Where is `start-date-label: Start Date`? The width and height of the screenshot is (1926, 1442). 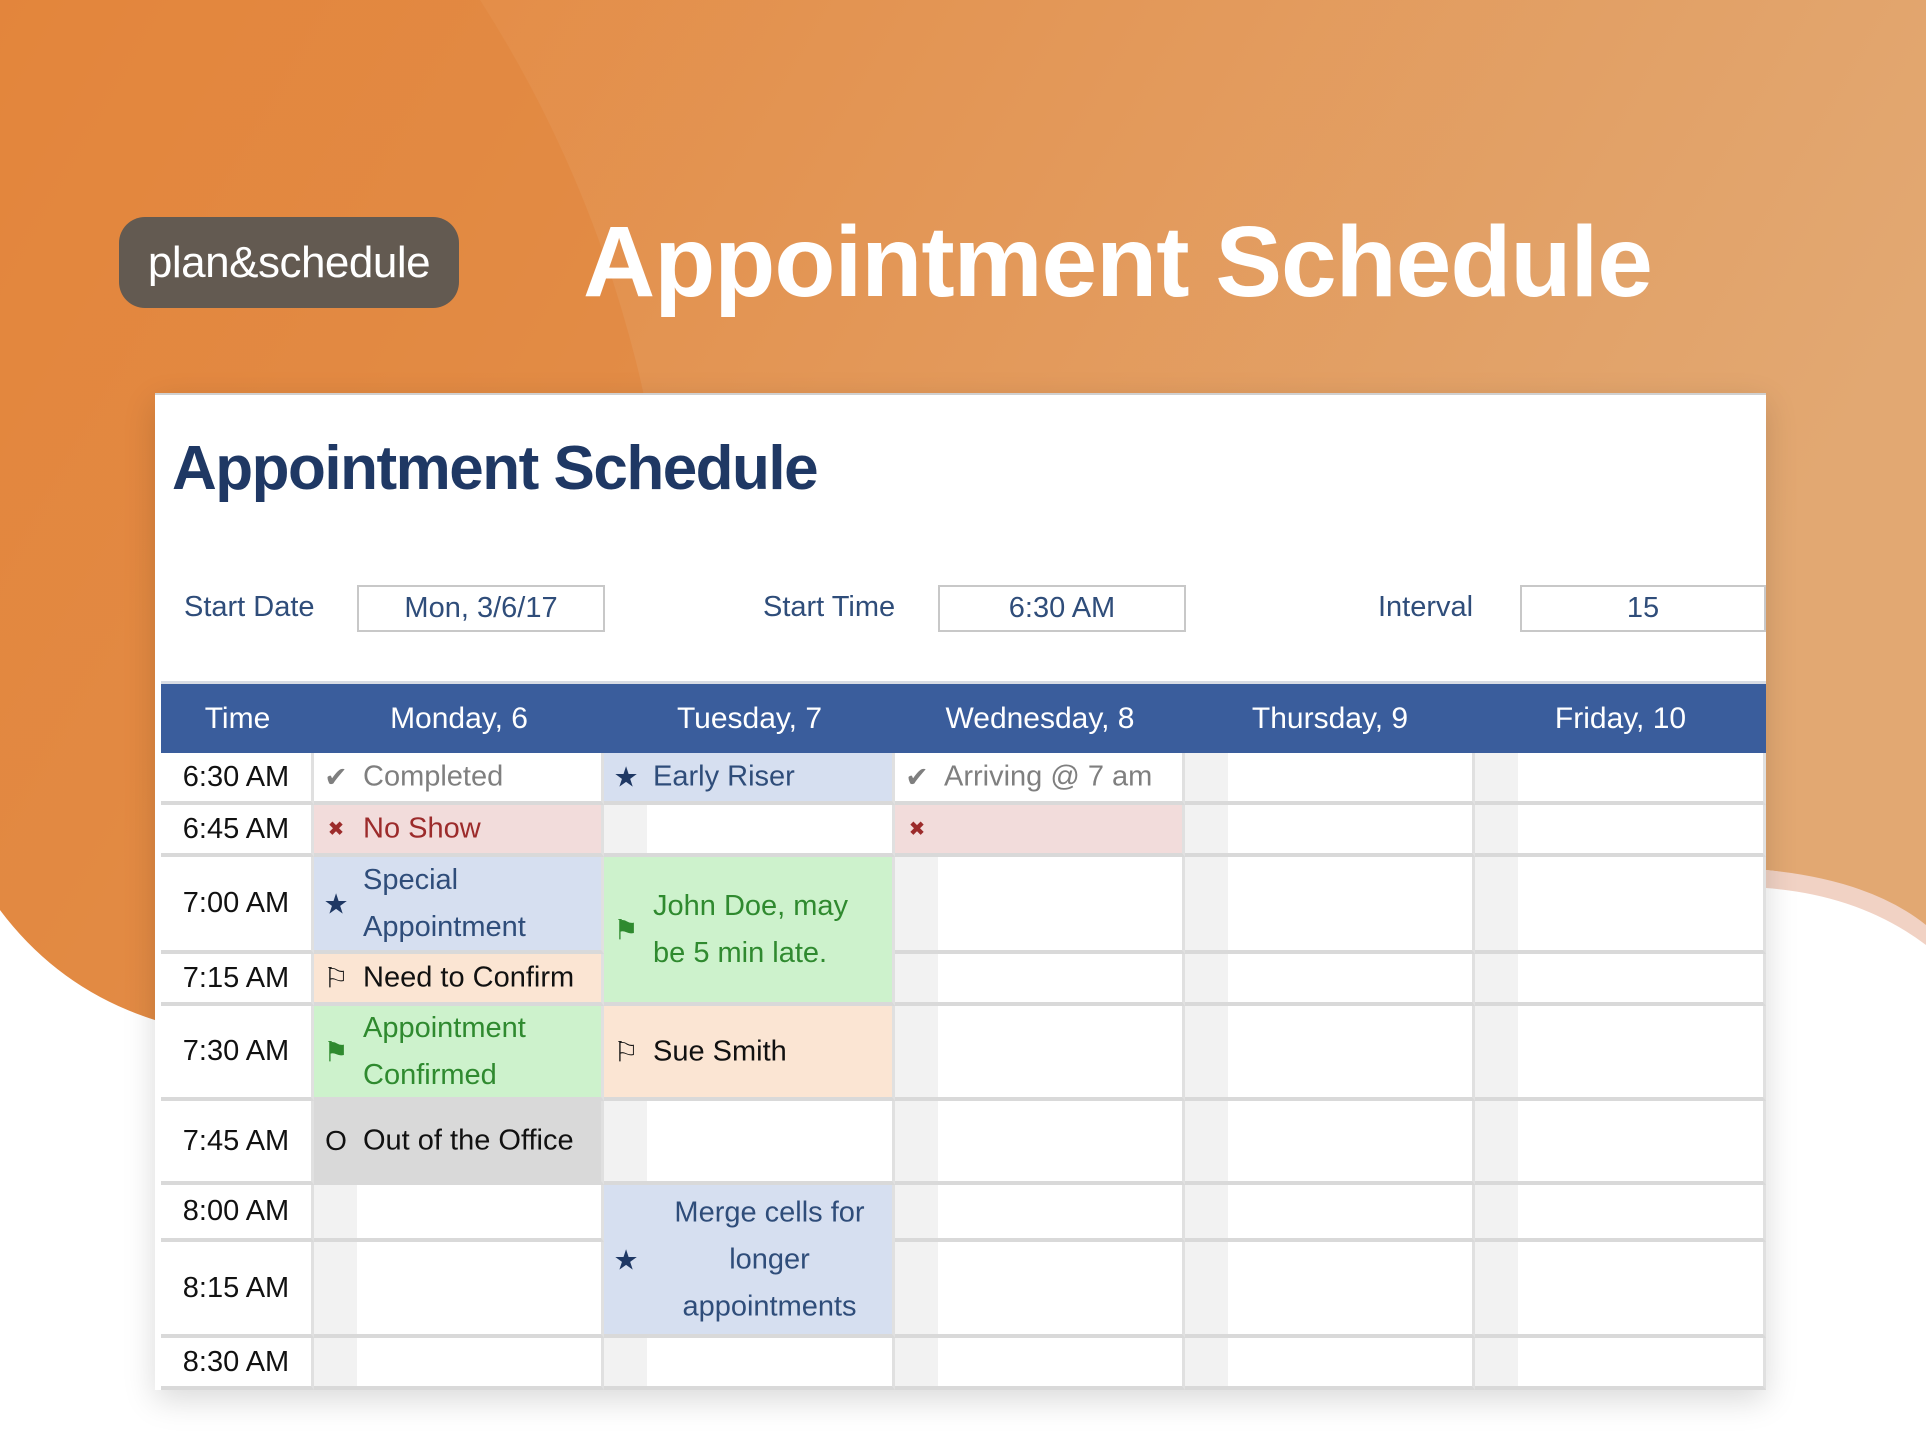 start-date-label: Start Date is located at coordinates (249, 607).